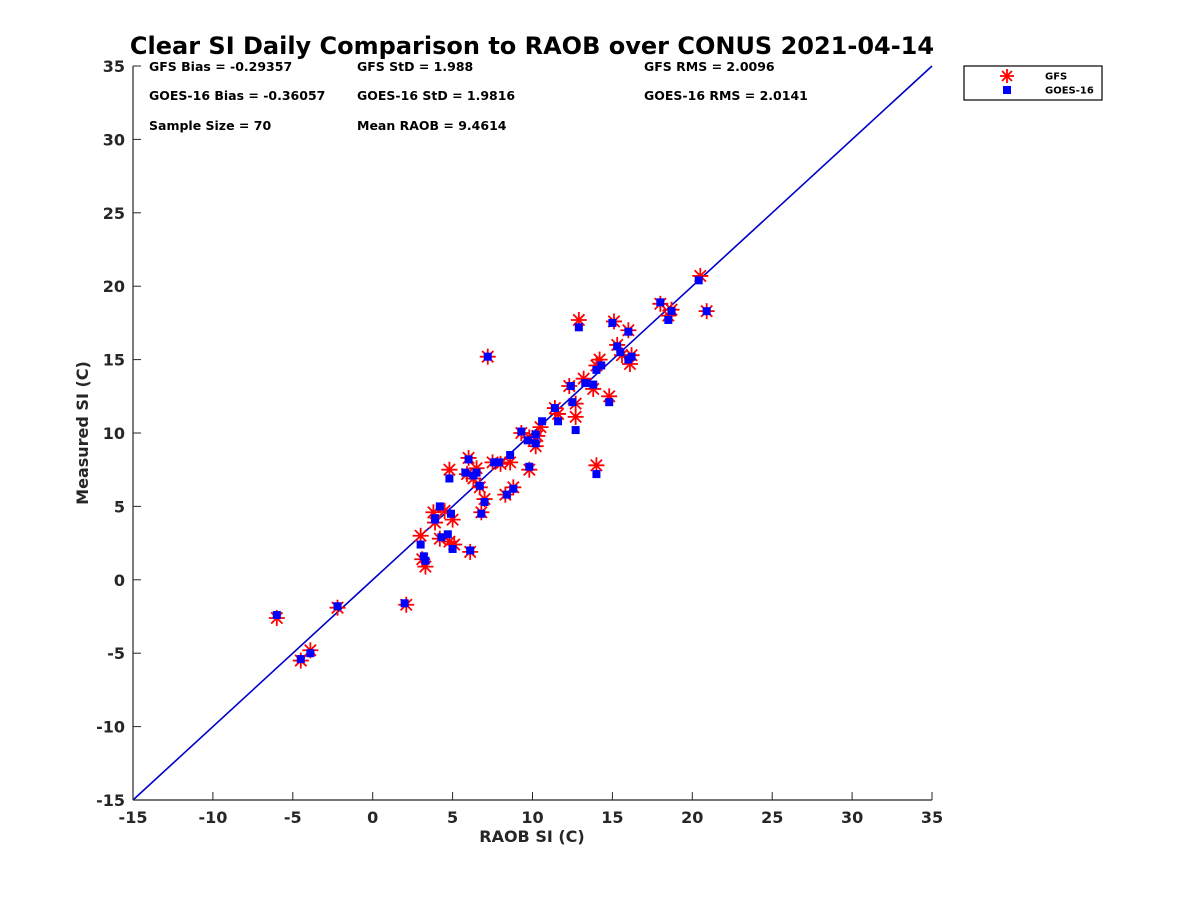 This screenshot has height=900, width=1200. I want to click on y-tick-label: 5, so click(119, 506).